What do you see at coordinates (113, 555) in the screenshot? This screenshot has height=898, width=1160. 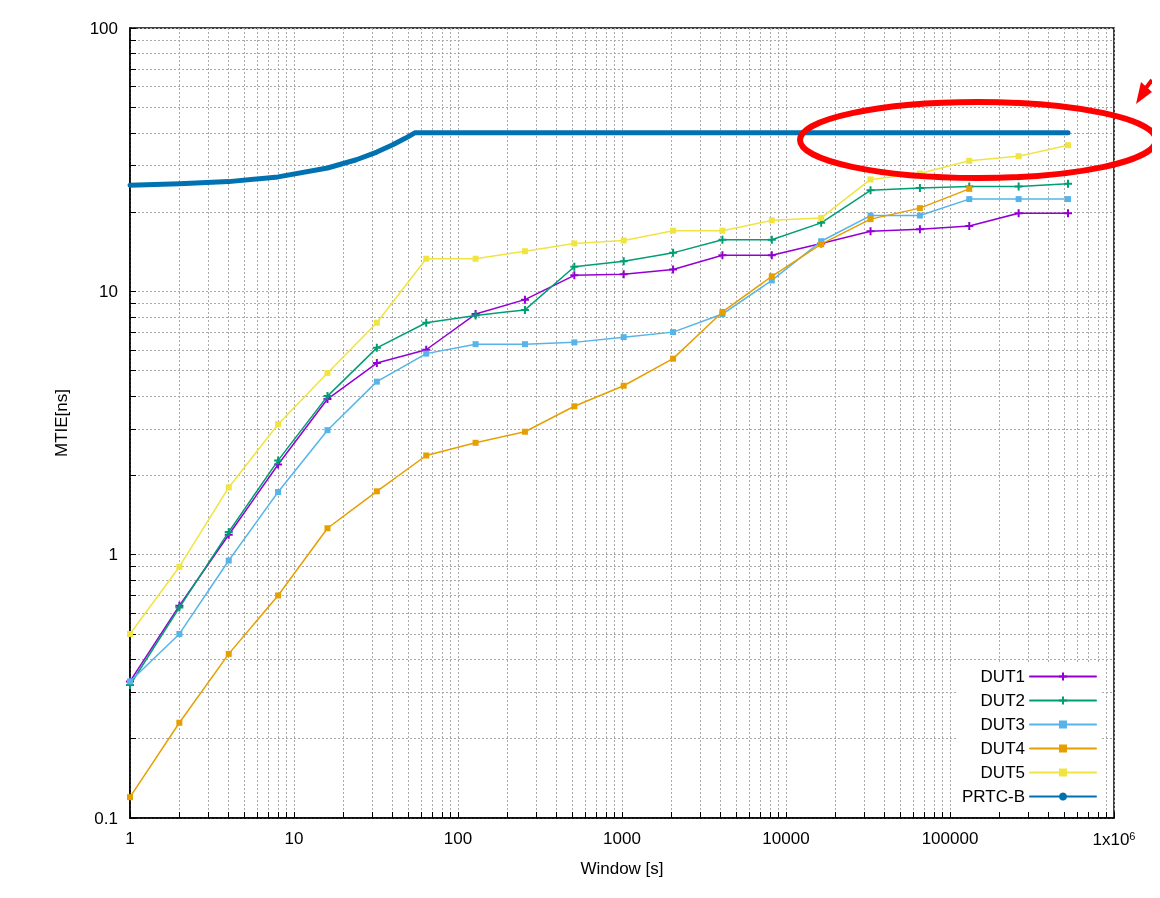 I see `y-tick-label: 1` at bounding box center [113, 555].